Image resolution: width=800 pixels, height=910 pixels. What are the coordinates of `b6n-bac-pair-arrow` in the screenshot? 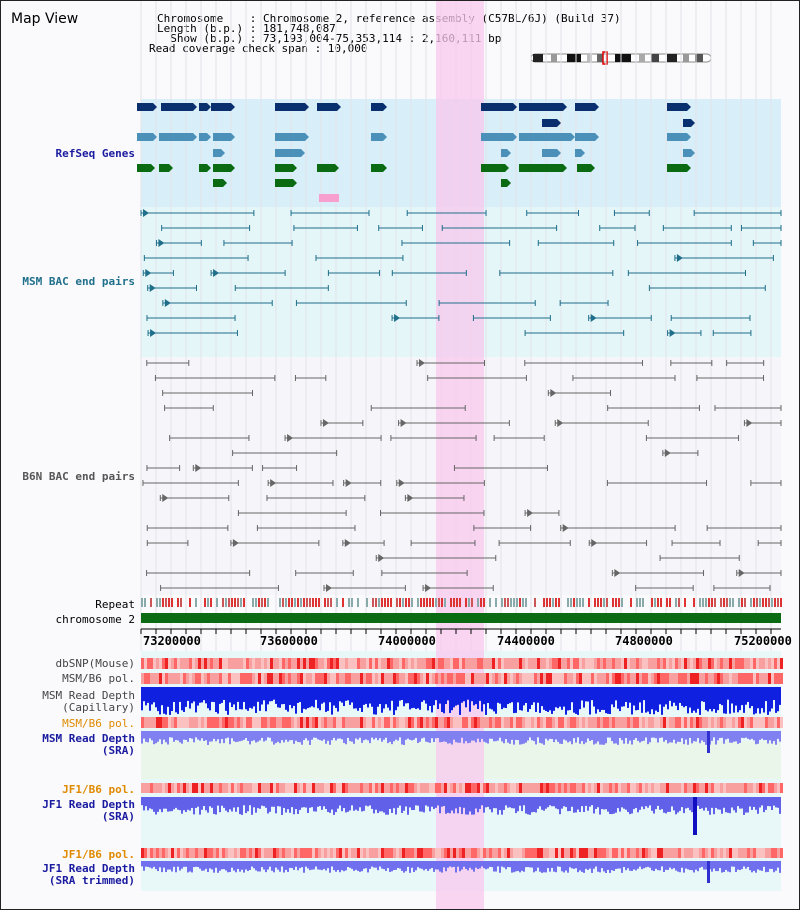 It's located at (381, 558).